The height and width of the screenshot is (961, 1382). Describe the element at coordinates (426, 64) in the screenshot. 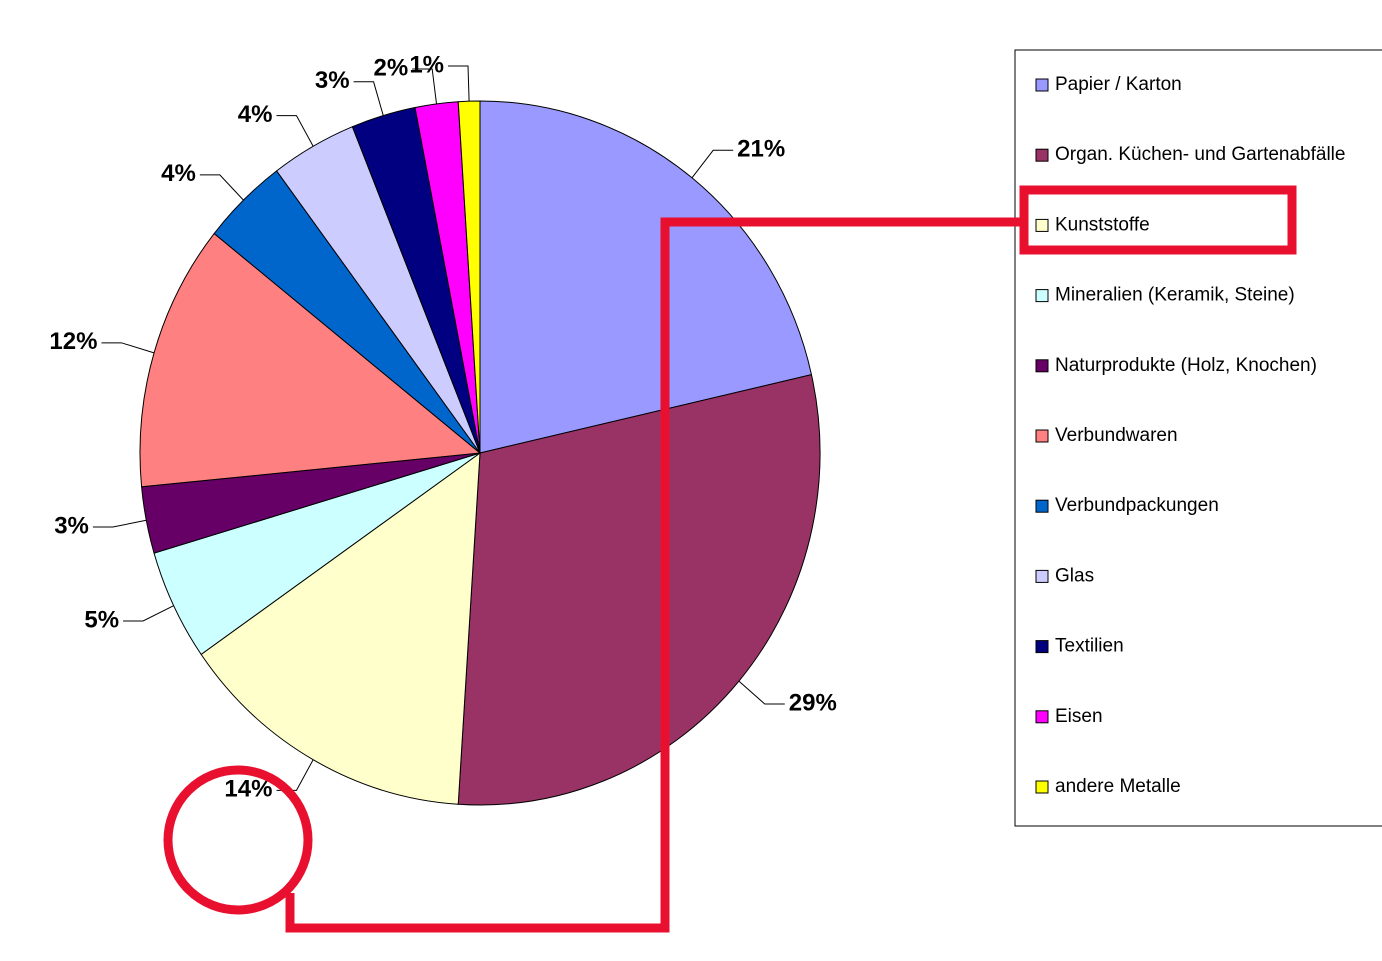

I see `data-label: 1%` at that location.